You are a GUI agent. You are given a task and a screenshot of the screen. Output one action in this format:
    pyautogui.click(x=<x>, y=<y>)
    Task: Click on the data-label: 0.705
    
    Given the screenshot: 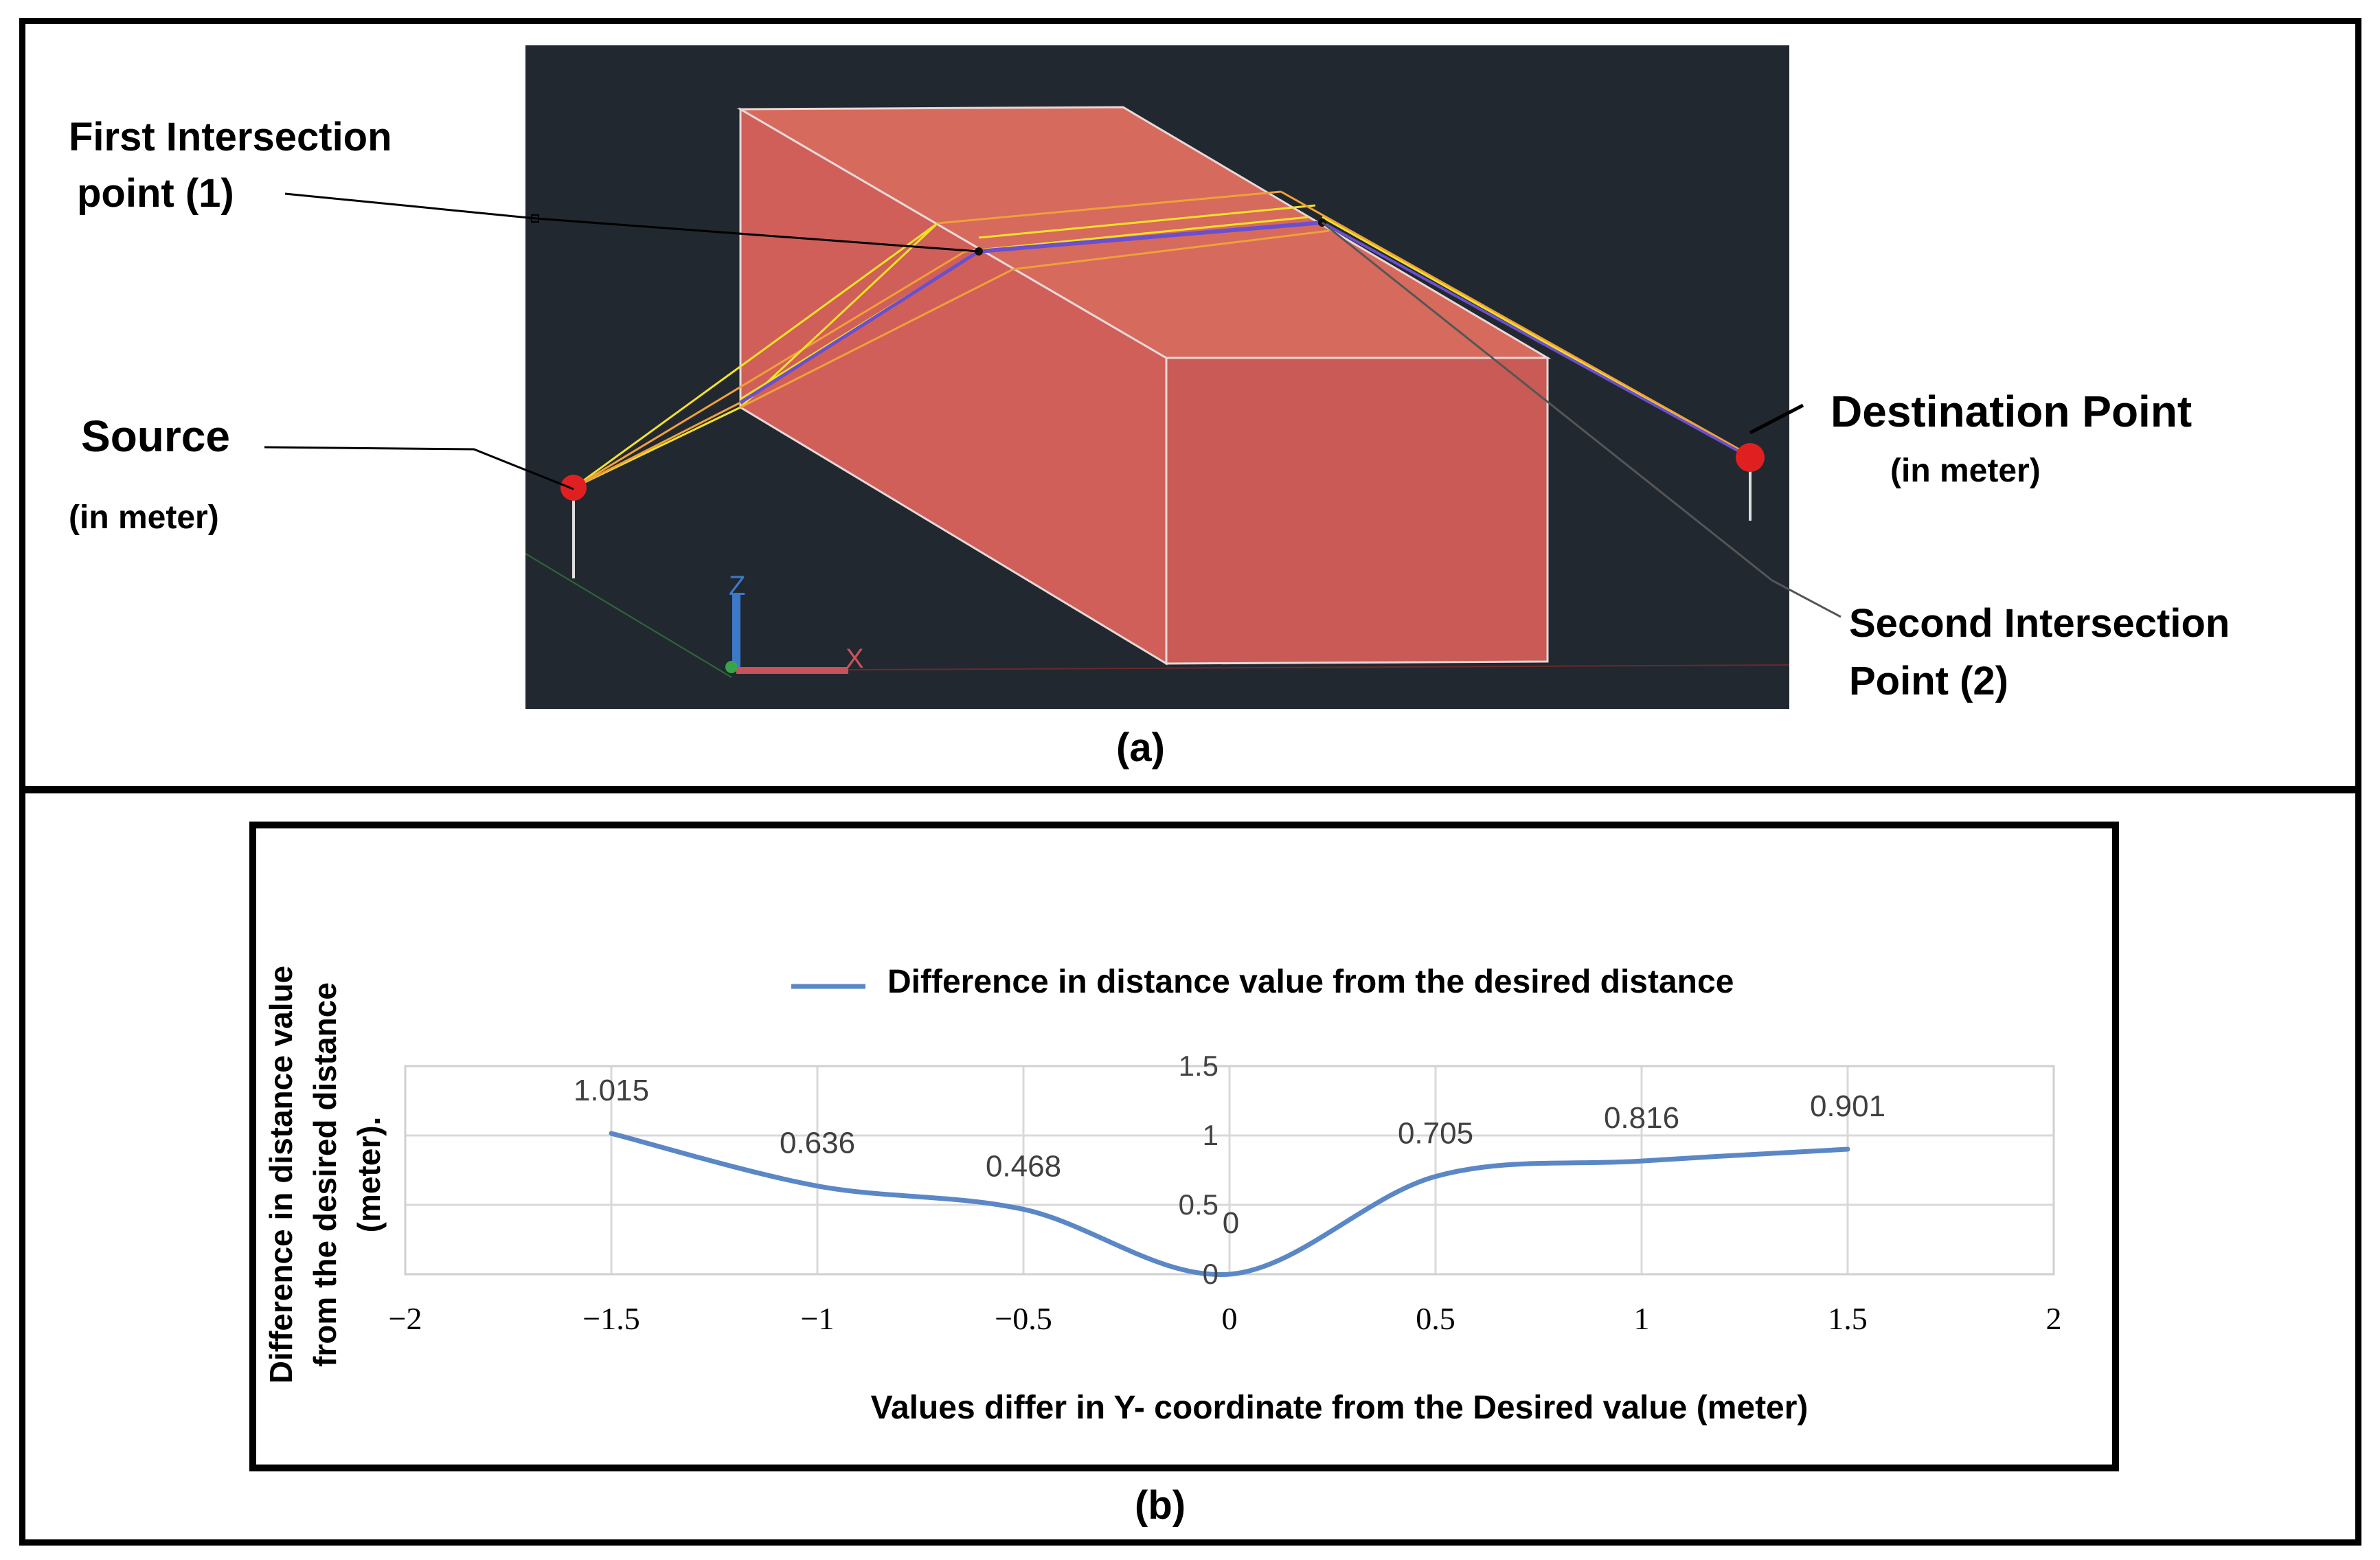 What is the action you would take?
    pyautogui.click(x=1435, y=1134)
    